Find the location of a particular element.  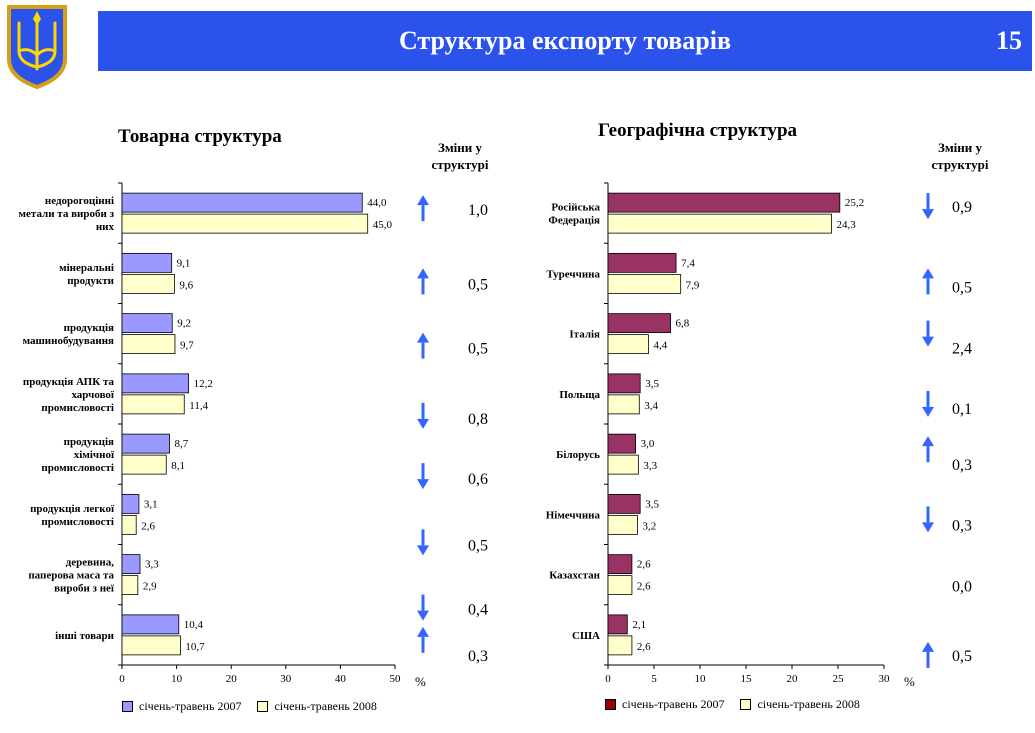

data-label-2008: 8,1 is located at coordinates (178, 466).